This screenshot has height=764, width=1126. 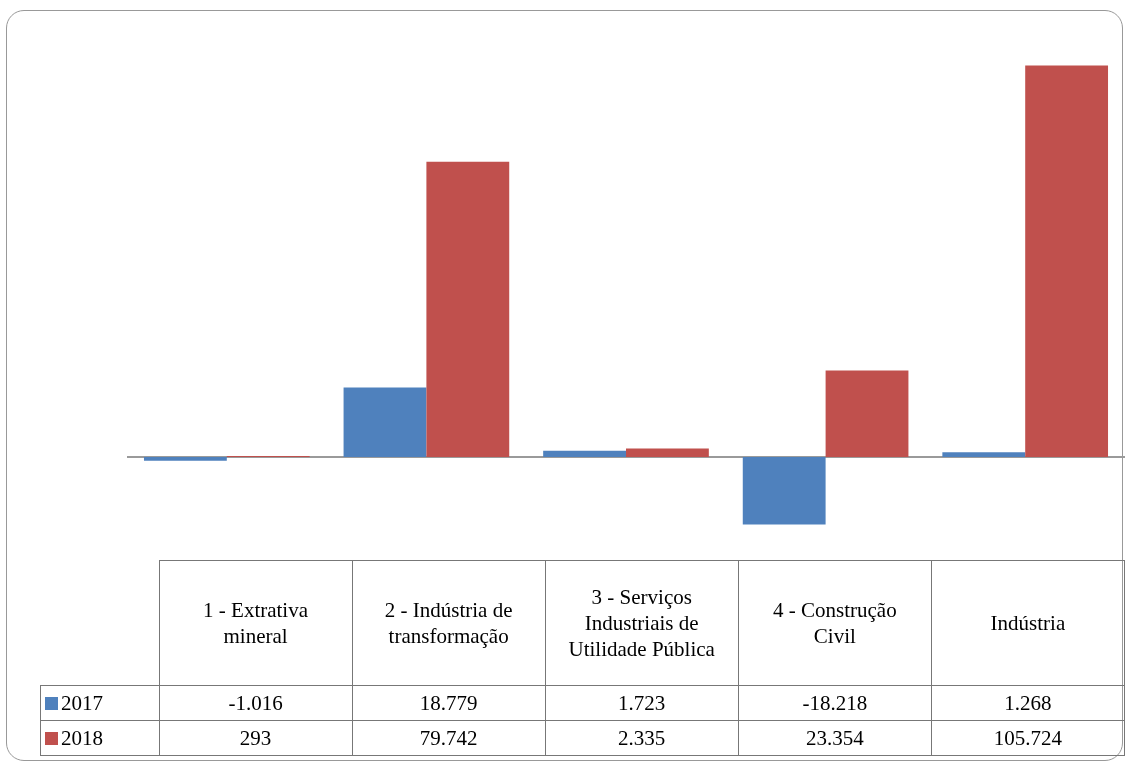 I want to click on data-label: 2.335, so click(x=642, y=738).